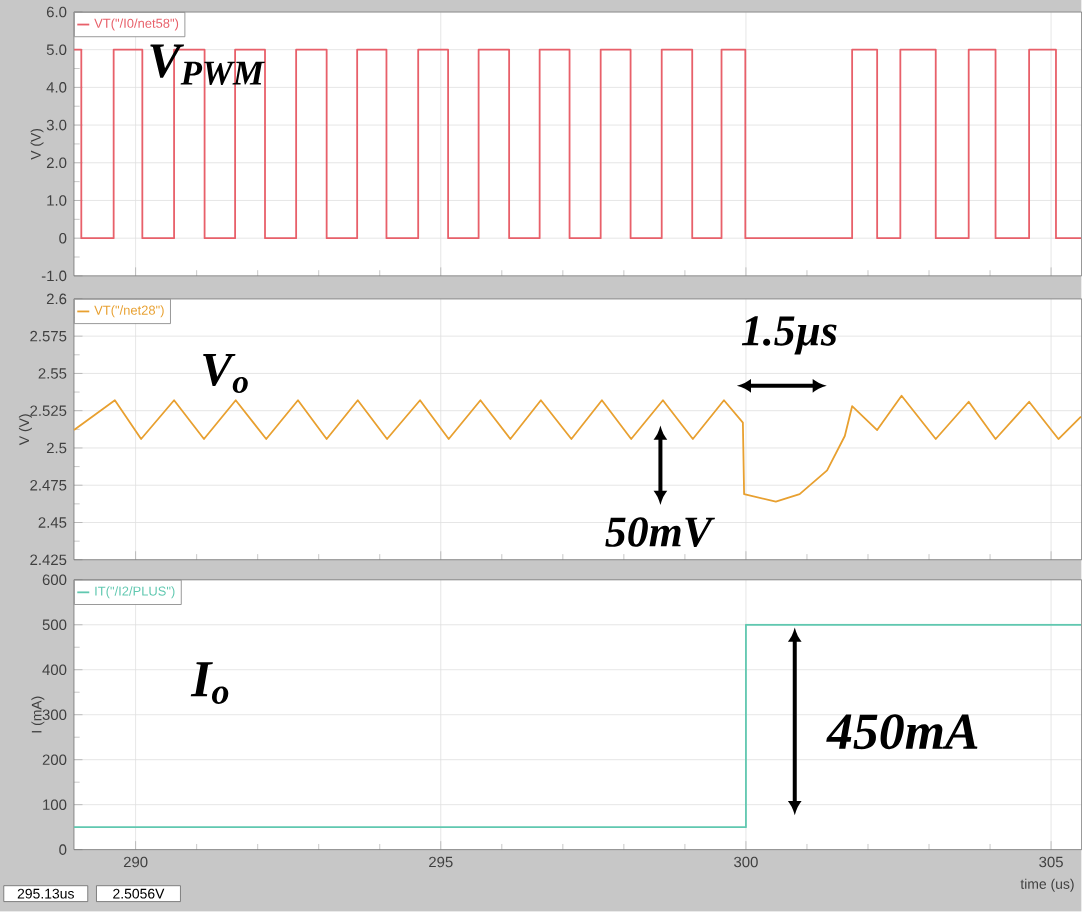 This screenshot has width=1082, height=912. What do you see at coordinates (225, 374) in the screenshot?
I see `annotation: V$_{o}$` at bounding box center [225, 374].